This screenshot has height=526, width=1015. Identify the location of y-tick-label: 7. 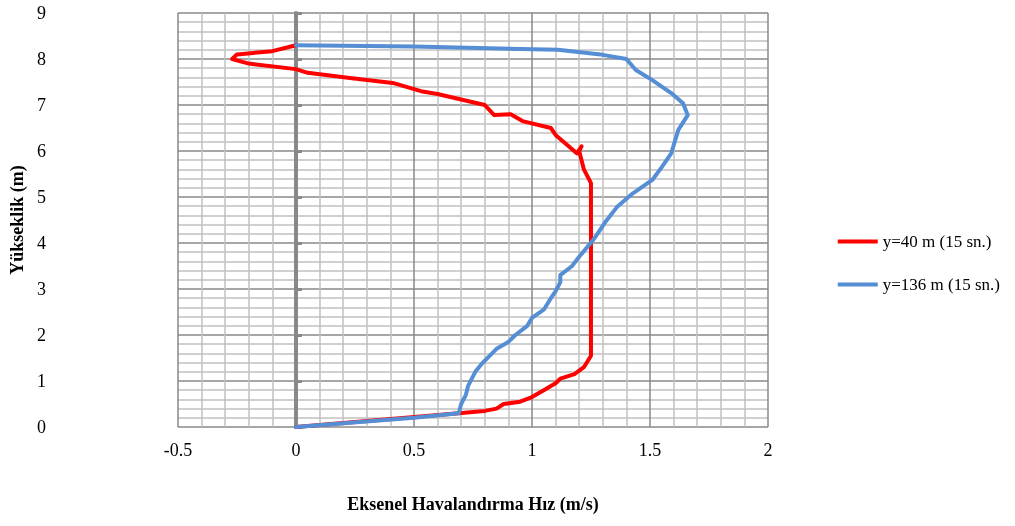
(41, 105).